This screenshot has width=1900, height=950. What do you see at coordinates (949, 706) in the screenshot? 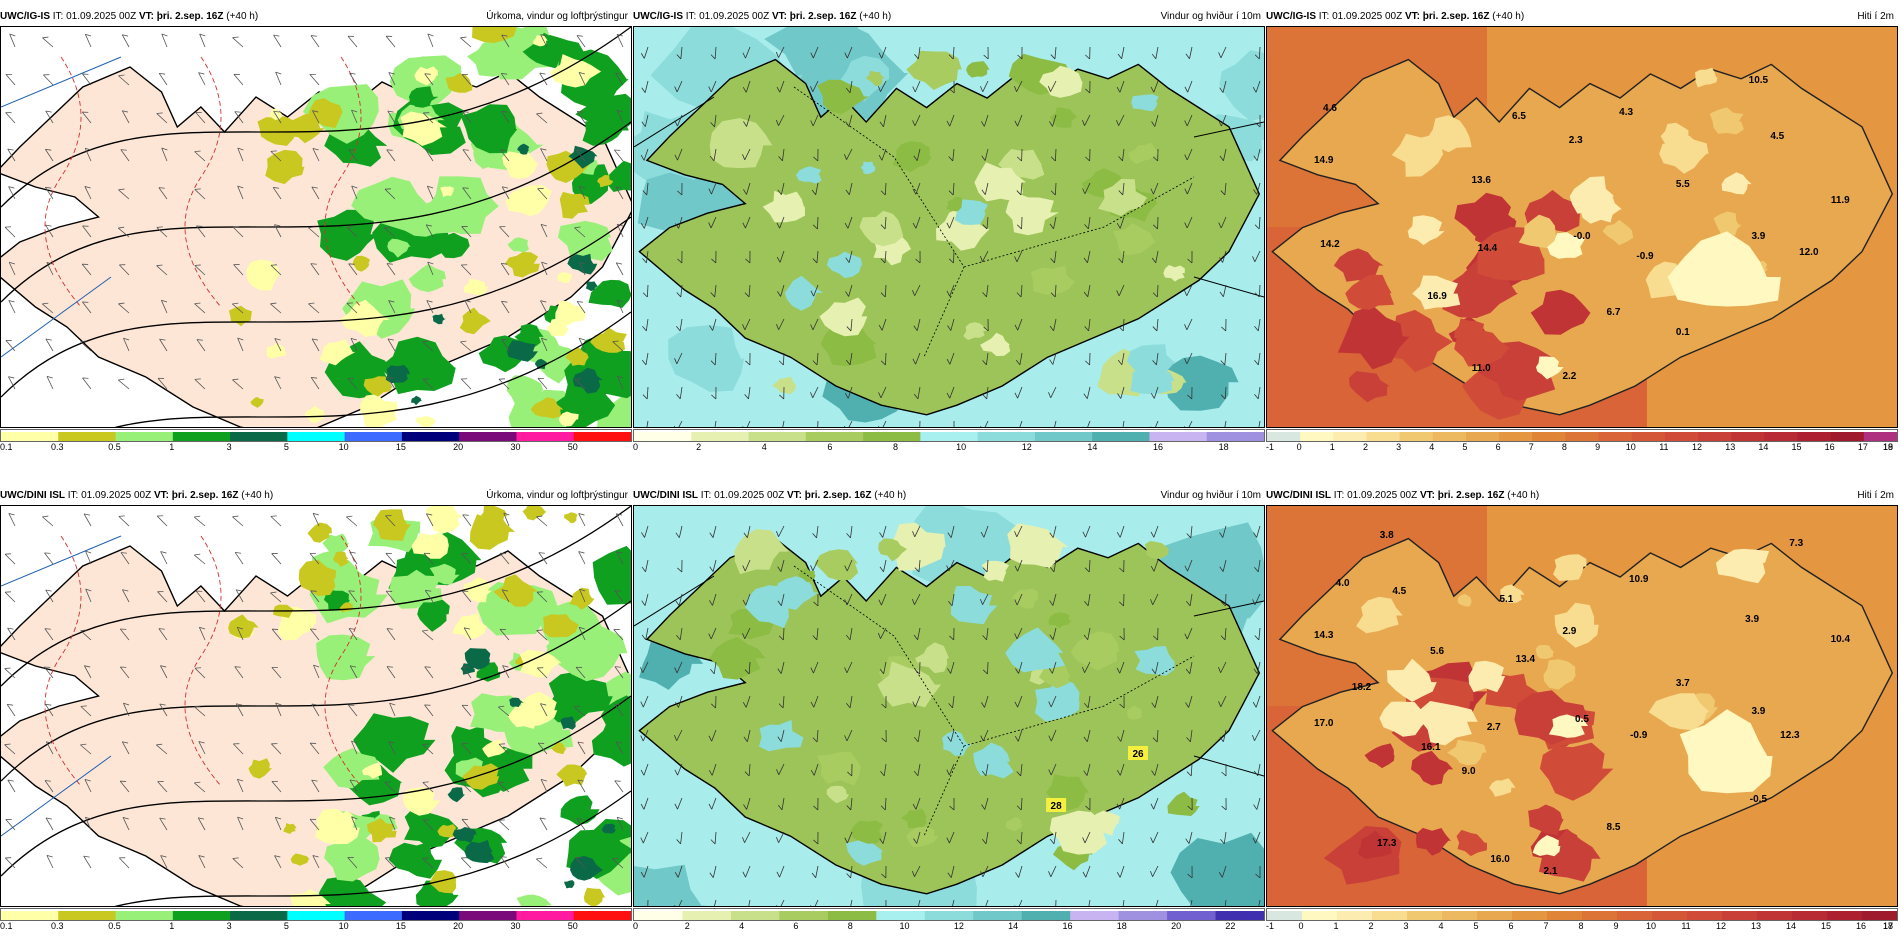
I see `map-area: 26 28` at bounding box center [949, 706].